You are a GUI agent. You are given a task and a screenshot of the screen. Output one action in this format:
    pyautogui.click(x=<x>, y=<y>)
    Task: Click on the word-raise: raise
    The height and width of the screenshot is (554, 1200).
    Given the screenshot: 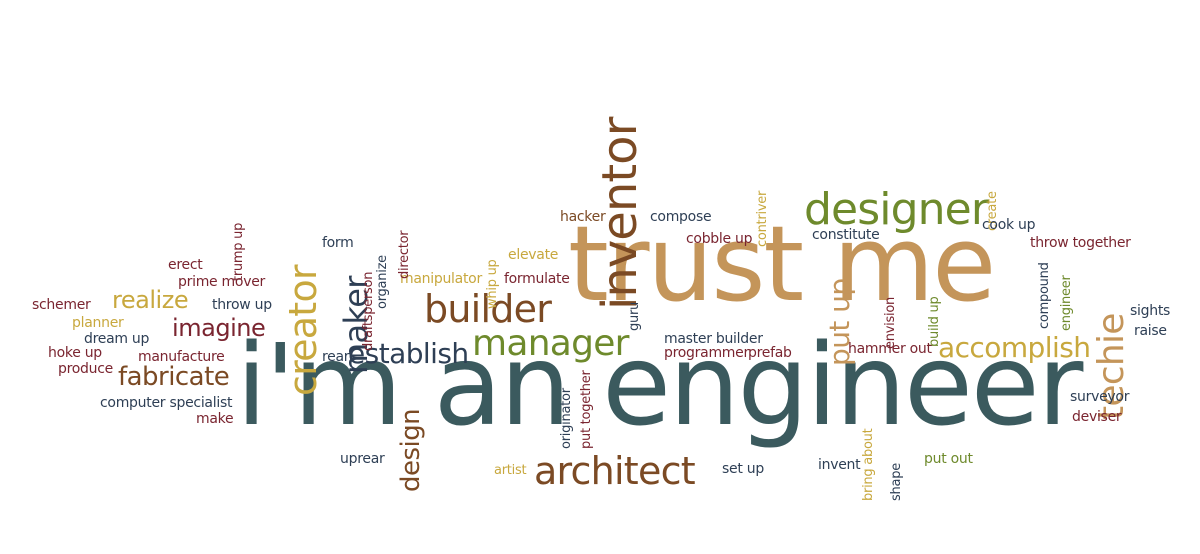 What is the action you would take?
    pyautogui.click(x=1150, y=331)
    